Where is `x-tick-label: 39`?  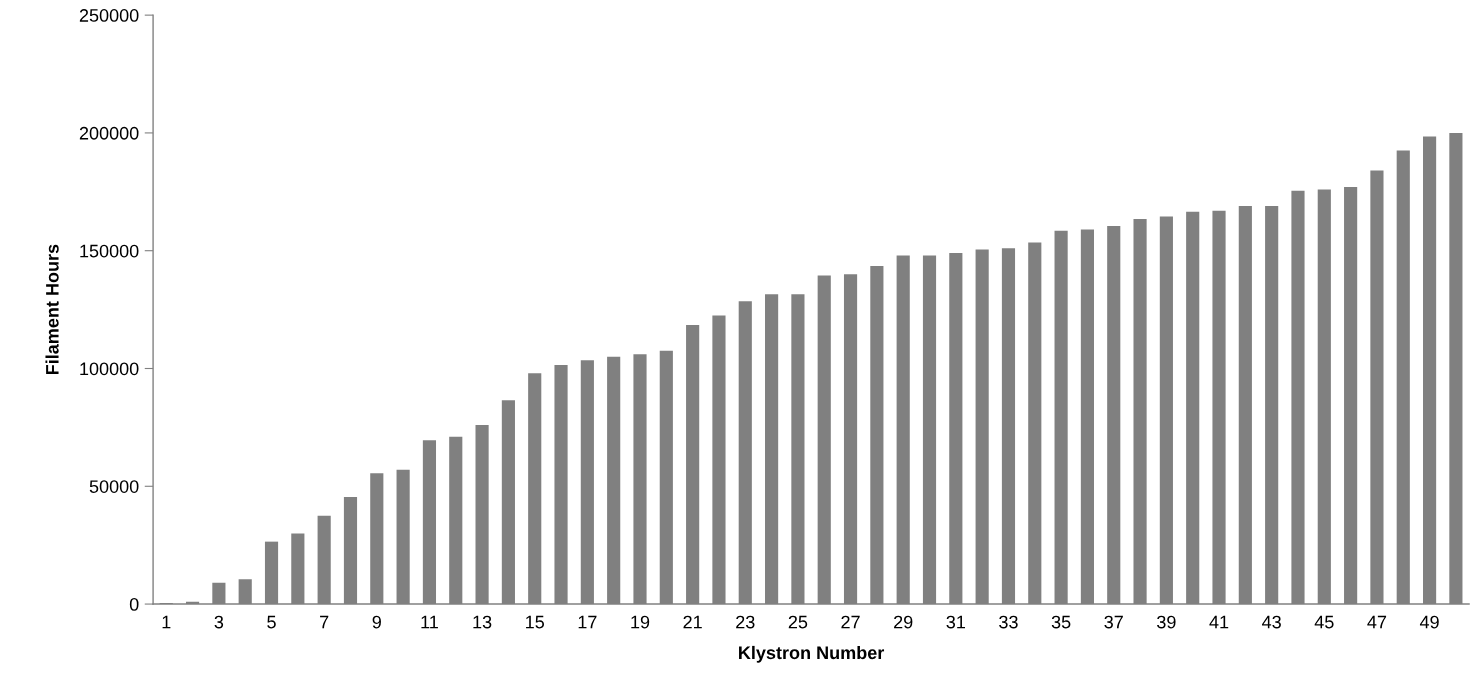
x-tick-label: 39 is located at coordinates (1166, 622).